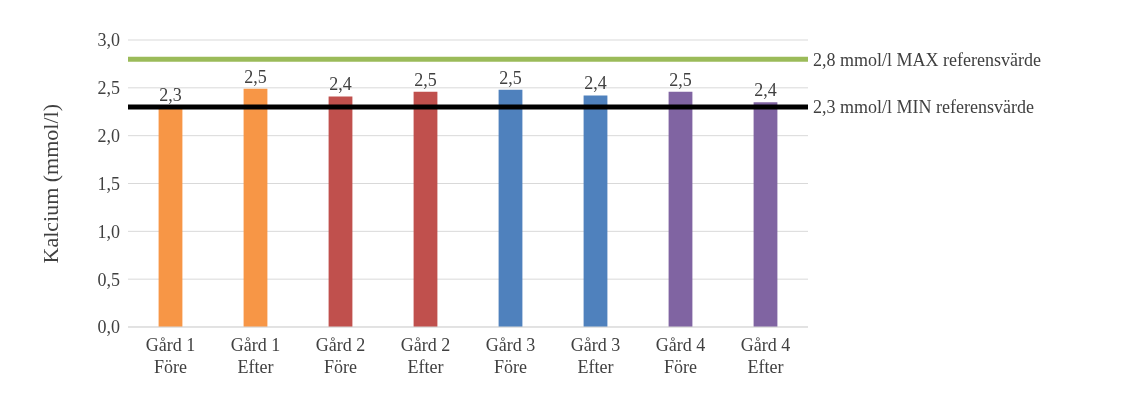 The image size is (1136, 405). Describe the element at coordinates (595, 356) in the screenshot. I see `x-tick-label: Gård 3 Efter` at that location.